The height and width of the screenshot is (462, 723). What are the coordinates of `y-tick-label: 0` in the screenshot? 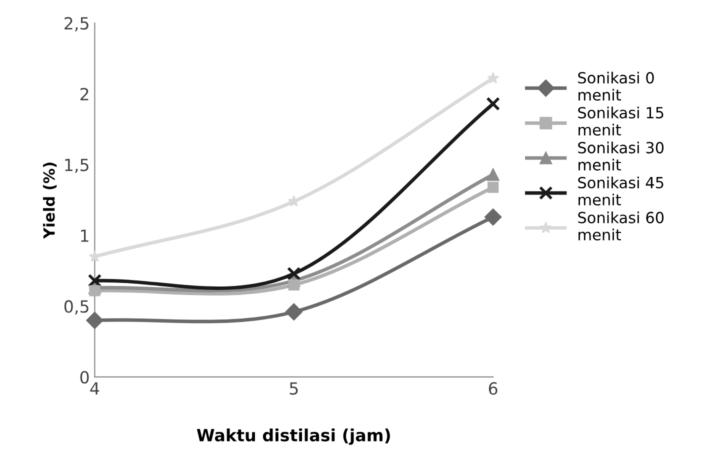 It's located at (84, 377).